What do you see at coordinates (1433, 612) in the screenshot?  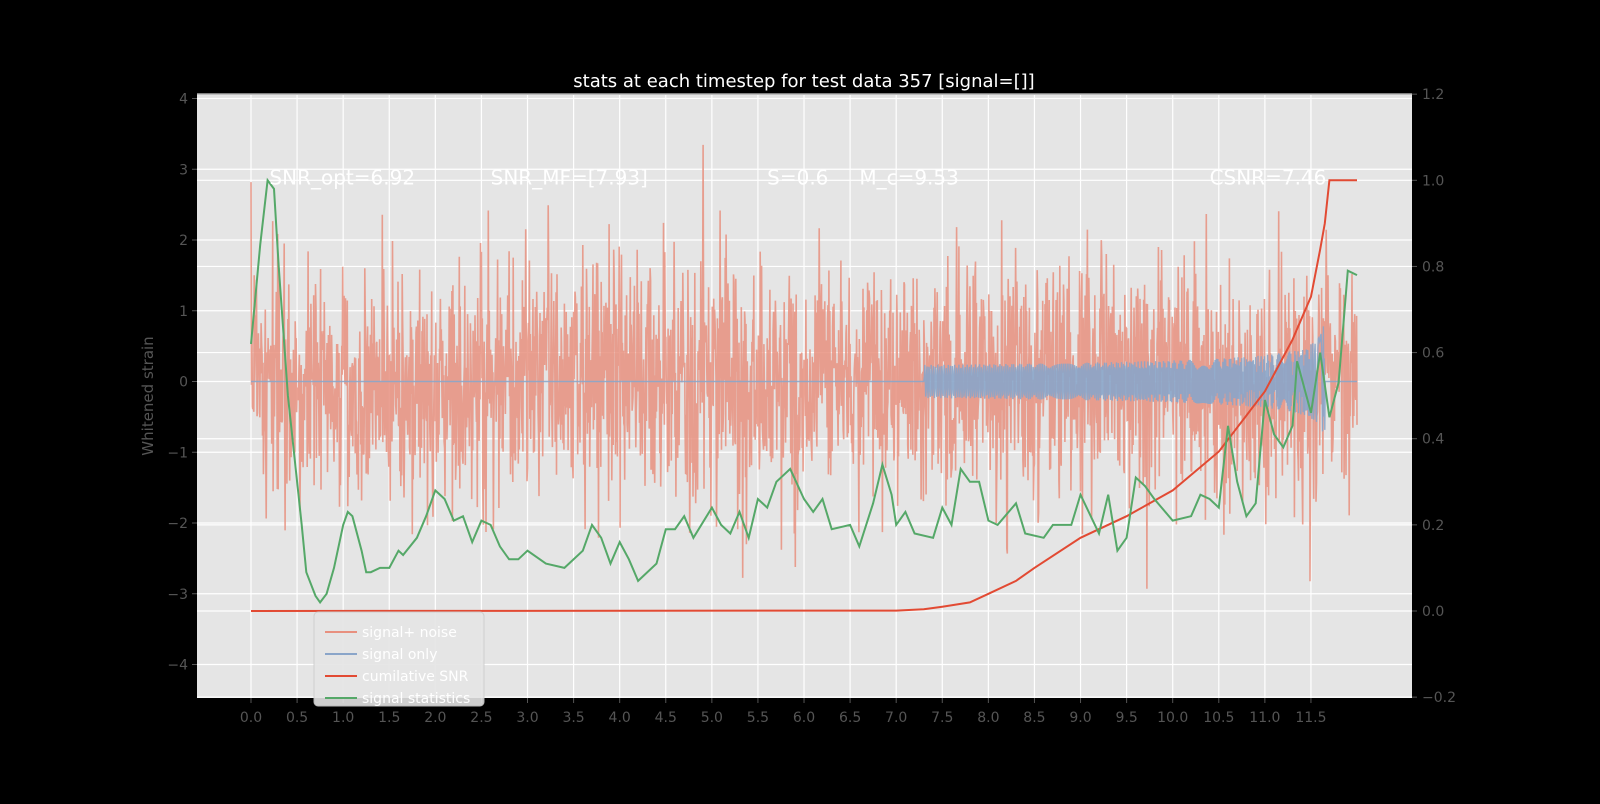 I see `y2-tick-label: 0.0` at bounding box center [1433, 612].